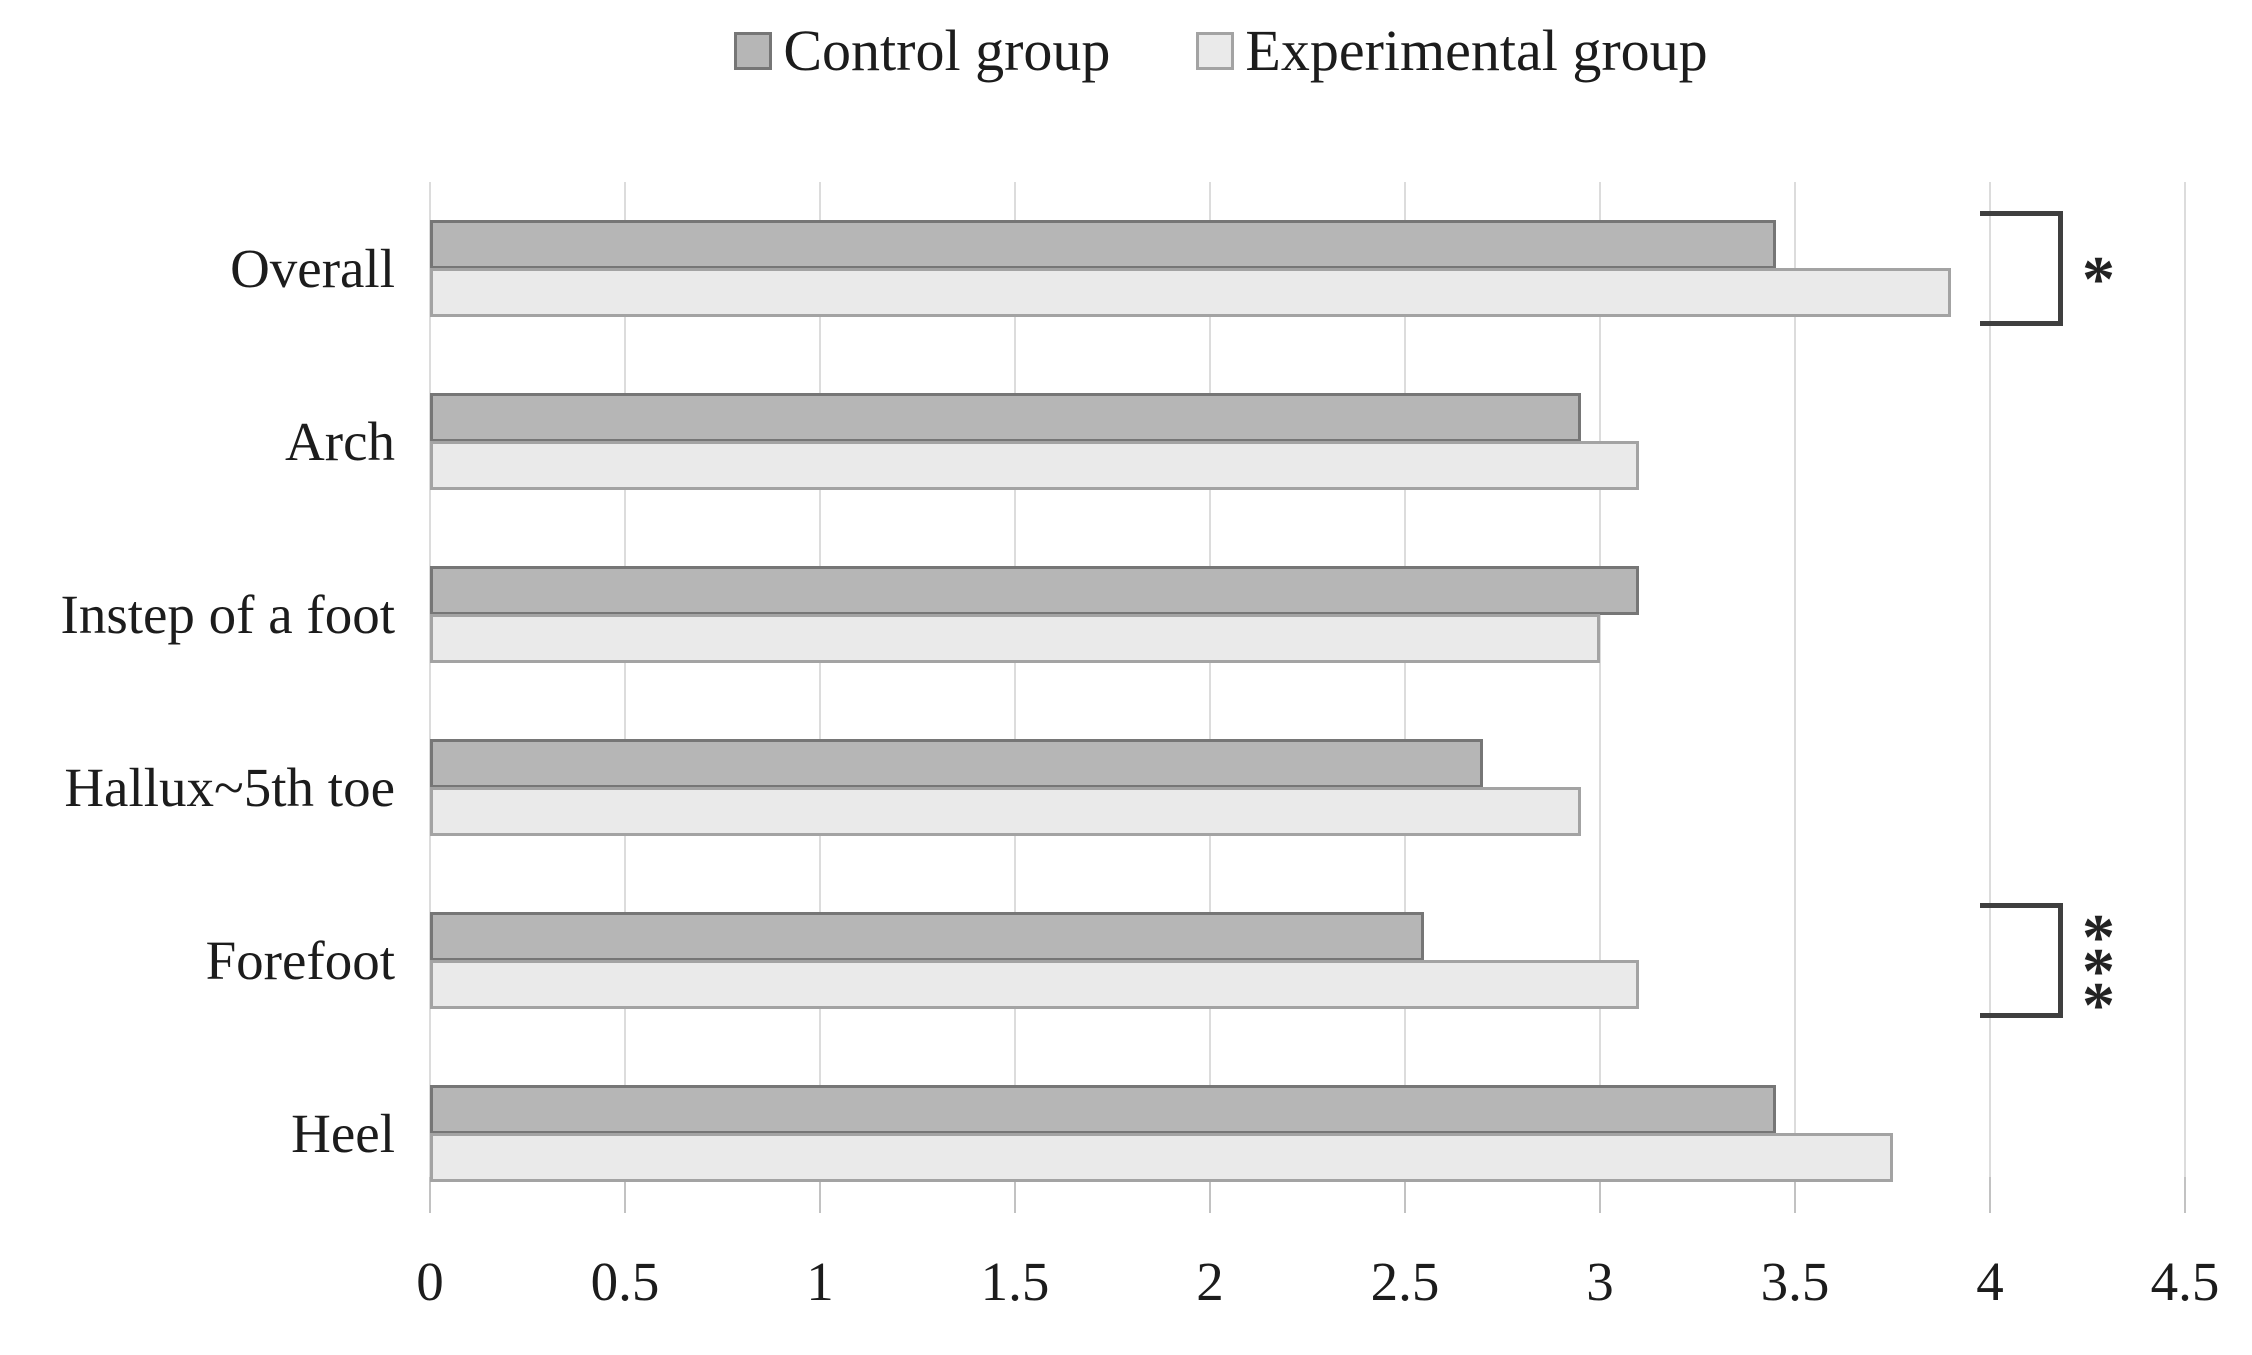  What do you see at coordinates (343, 1133) in the screenshot?
I see `category-label-heel: Heel` at bounding box center [343, 1133].